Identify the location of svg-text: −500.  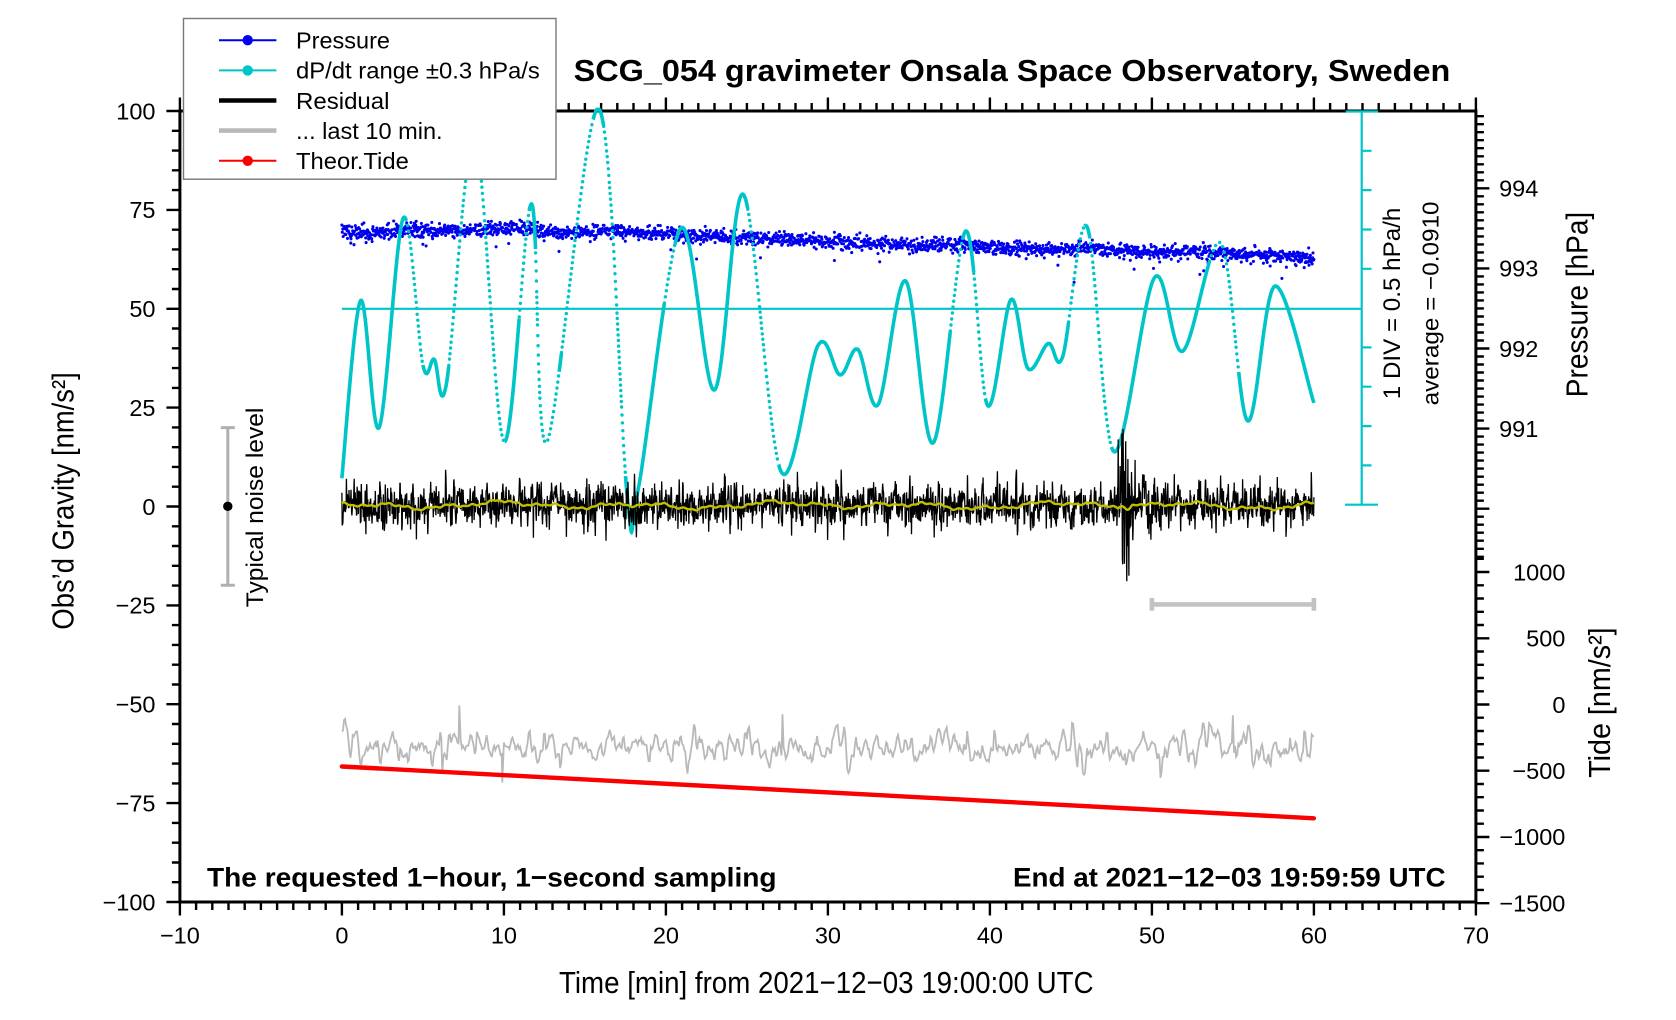
(1538, 771).